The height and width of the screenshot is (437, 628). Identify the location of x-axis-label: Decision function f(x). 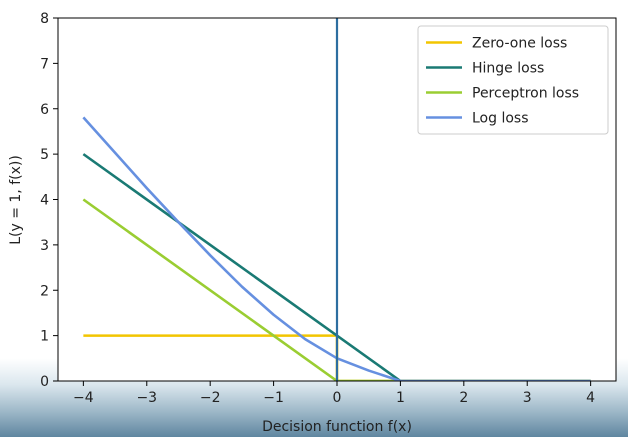
(337, 427).